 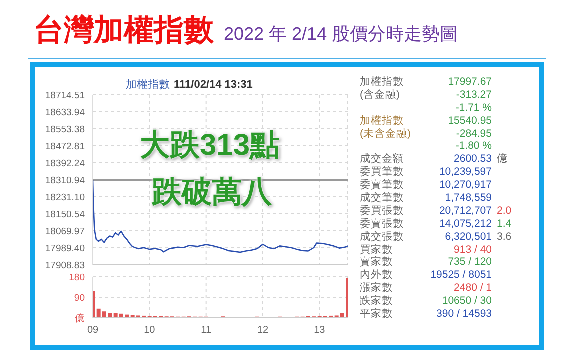 I want to click on y-tick-label: 17989.40, so click(x=65, y=248).